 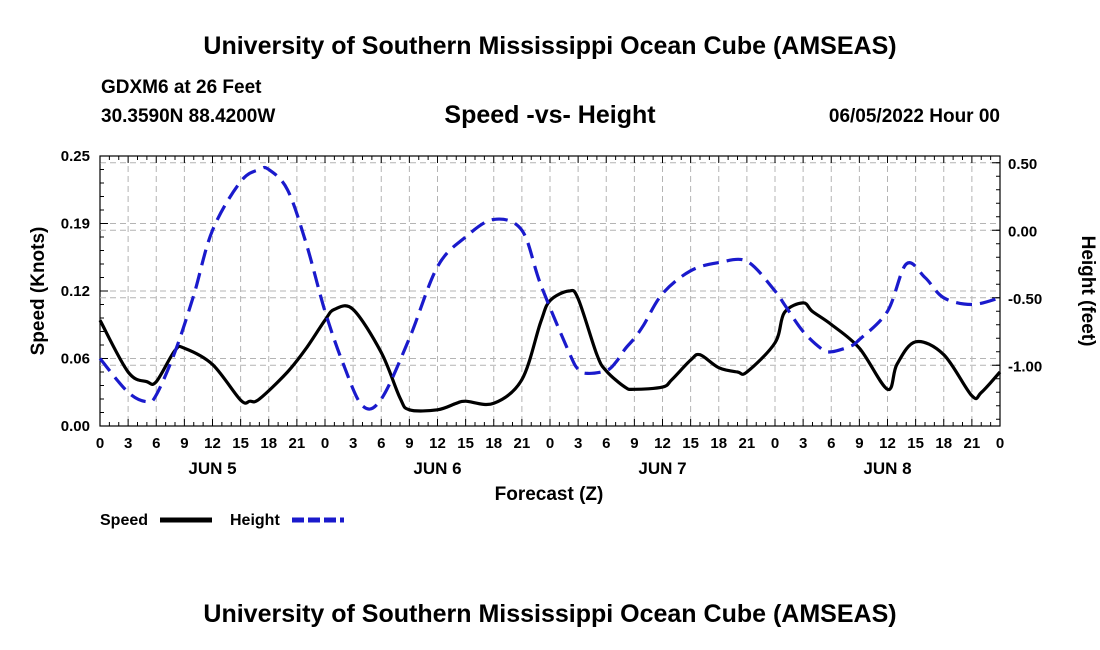 I want to click on legend: Speed Height, so click(x=222, y=520).